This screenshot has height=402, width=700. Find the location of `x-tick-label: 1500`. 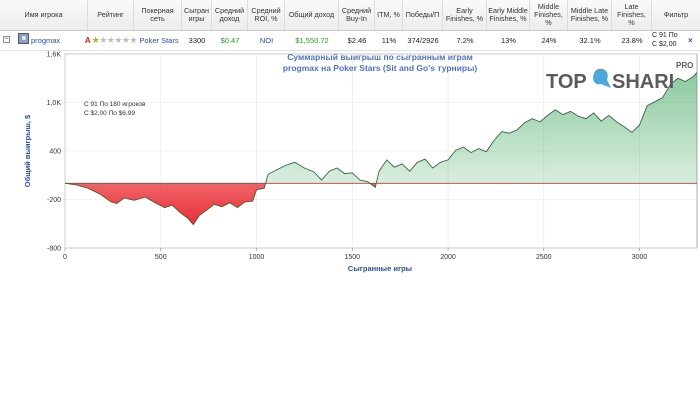

x-tick-label: 1500 is located at coordinates (352, 257).